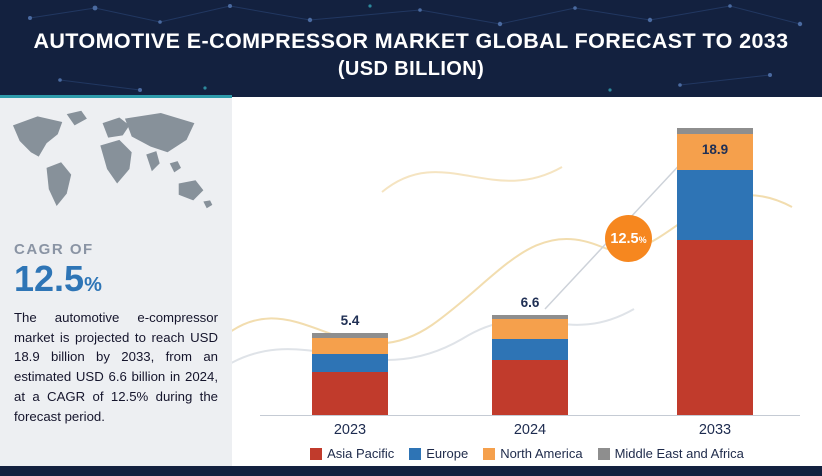  I want to click on footer-strip, so click(411, 471).